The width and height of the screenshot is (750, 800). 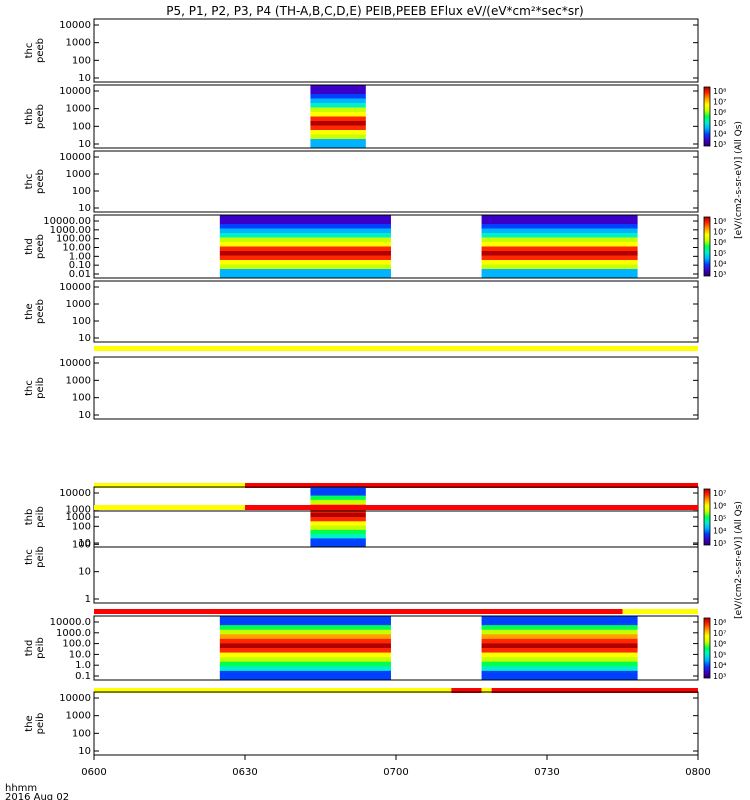 I want to click on colorbar-tick-label: 10⁸, so click(x=719, y=622).